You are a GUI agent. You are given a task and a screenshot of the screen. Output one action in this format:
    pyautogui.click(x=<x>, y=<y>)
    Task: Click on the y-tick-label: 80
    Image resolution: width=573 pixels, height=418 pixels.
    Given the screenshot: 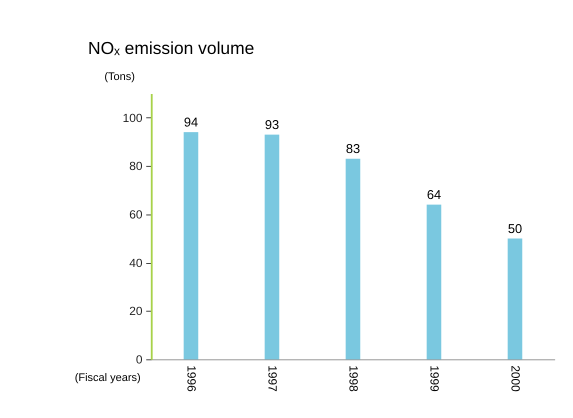 What is the action you would take?
    pyautogui.click(x=136, y=166)
    